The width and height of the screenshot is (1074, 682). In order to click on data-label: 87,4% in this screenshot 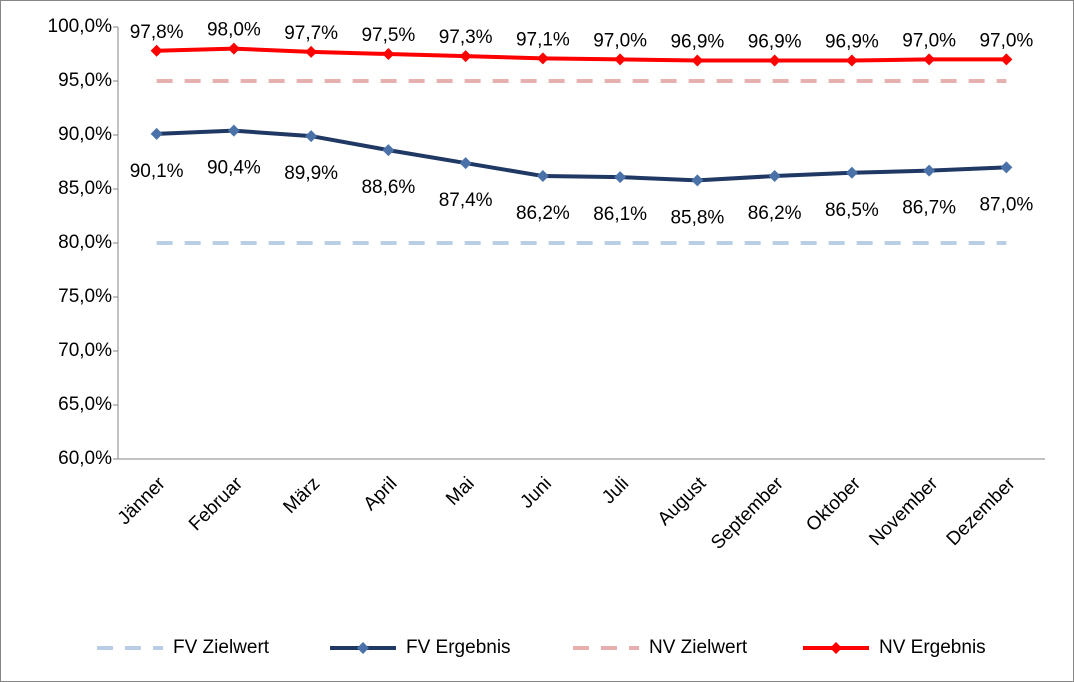, I will do `click(466, 200)`.